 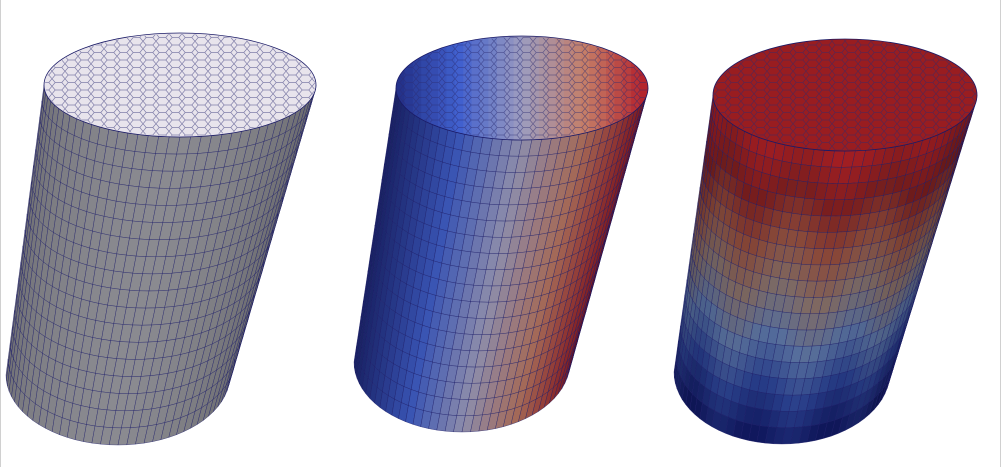 I want to click on top-cap-outline, so click(x=522, y=88).